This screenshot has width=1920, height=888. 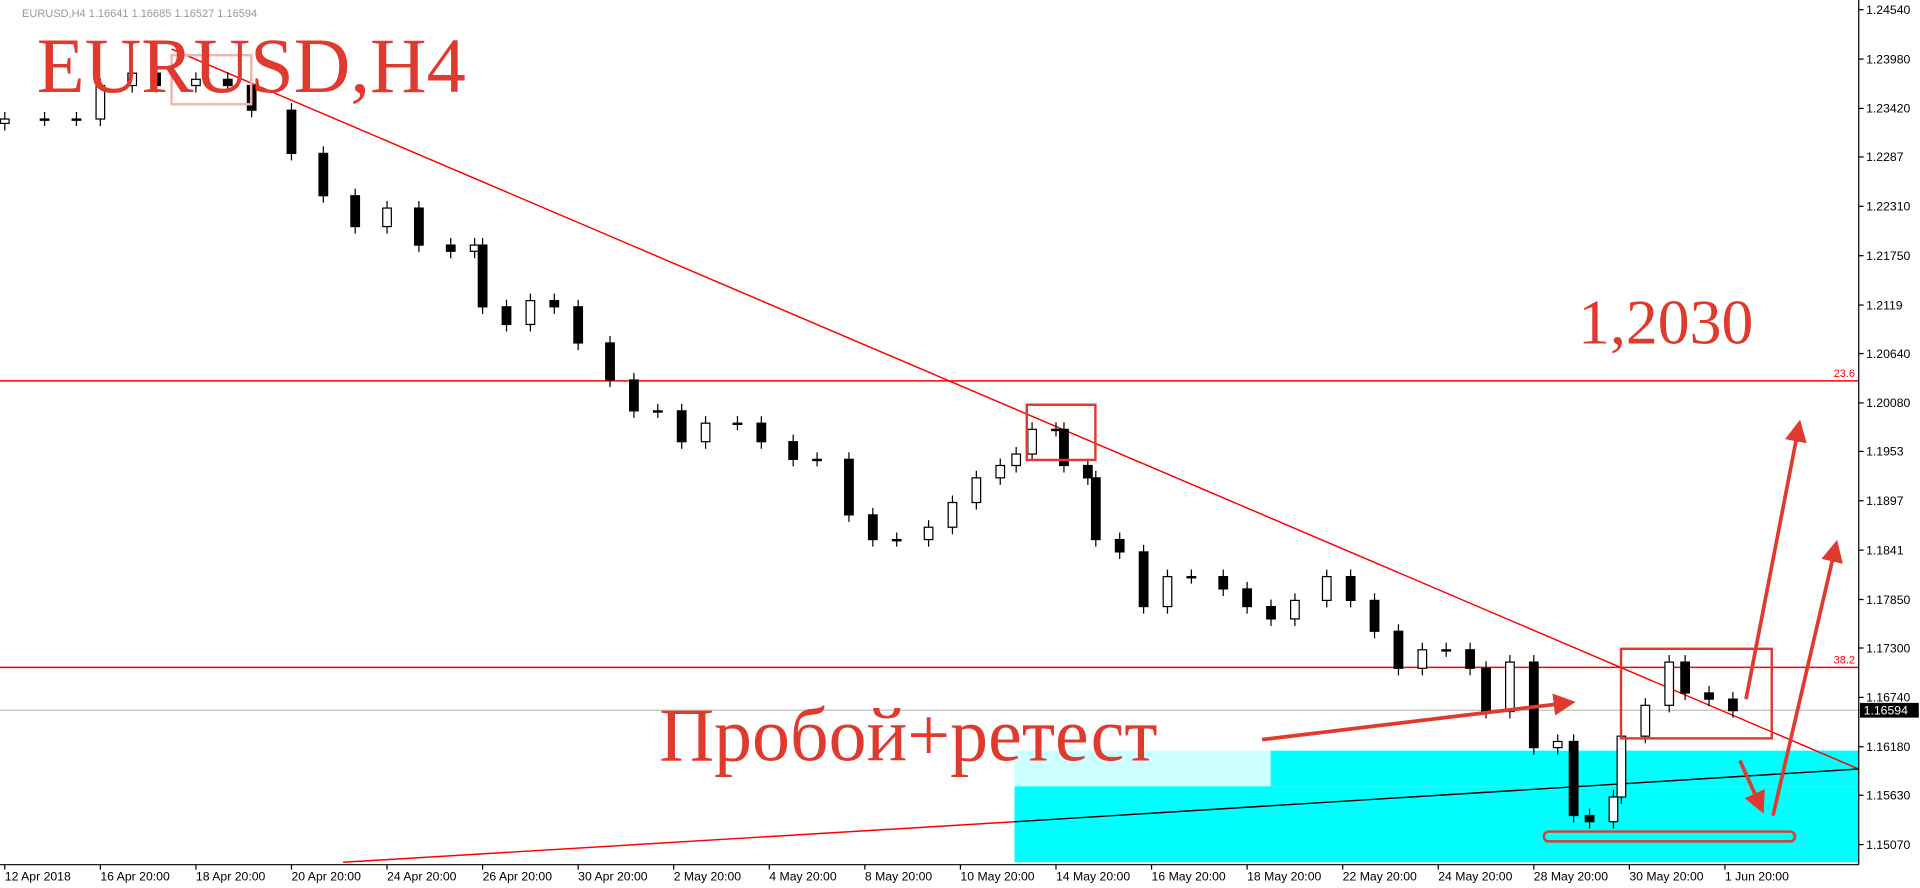 I want to click on trend-line, so click(x=1436, y=795).